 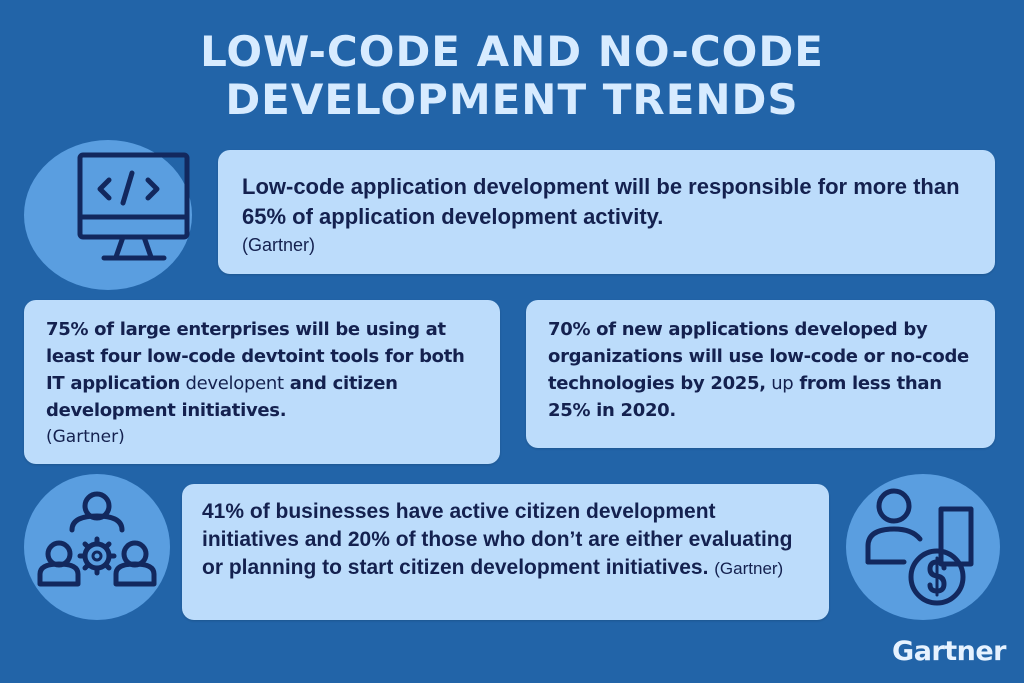 I want to click on computer-code-icon, so click(x=108, y=215).